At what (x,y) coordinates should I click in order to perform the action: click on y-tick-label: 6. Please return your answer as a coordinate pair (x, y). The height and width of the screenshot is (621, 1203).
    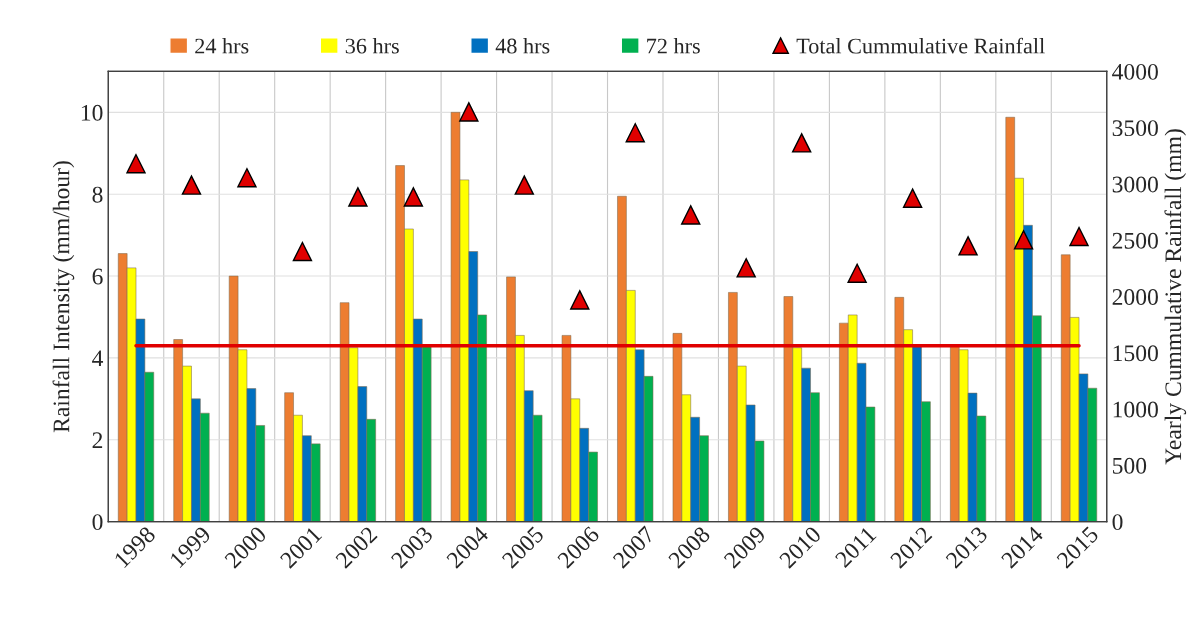
    Looking at the image, I should click on (97, 276).